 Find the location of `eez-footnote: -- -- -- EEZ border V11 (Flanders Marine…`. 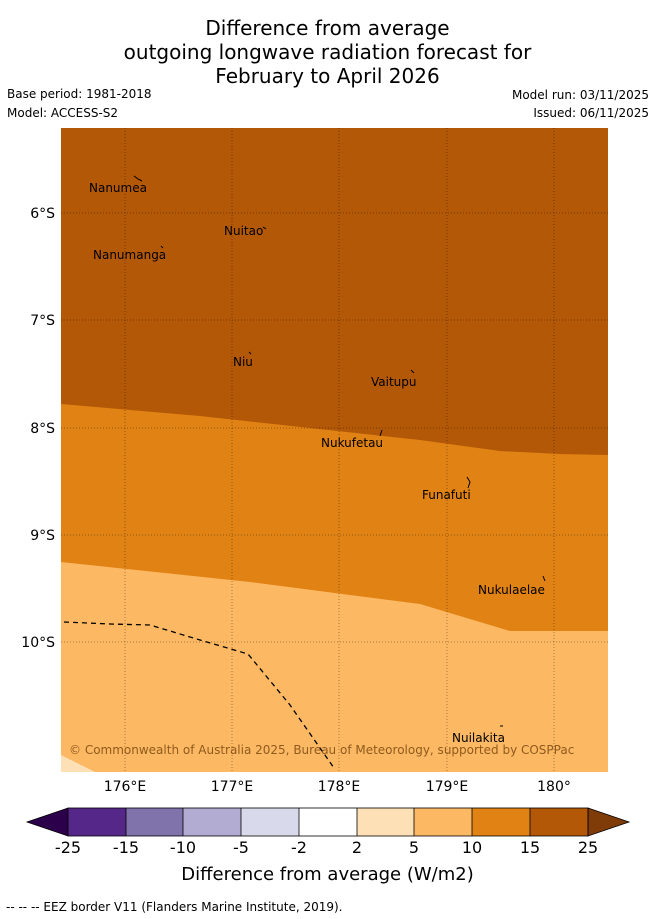

eez-footnote: -- -- -- EEZ border V11 (Flanders Marine… is located at coordinates (174, 907).